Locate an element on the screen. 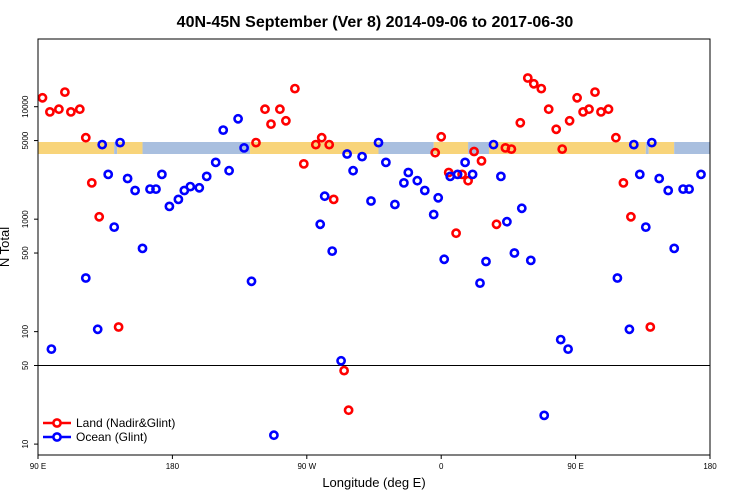 The height and width of the screenshot is (500, 750). legend: Land (Nadir&Glint)Ocean (Glint) is located at coordinates (109, 430).